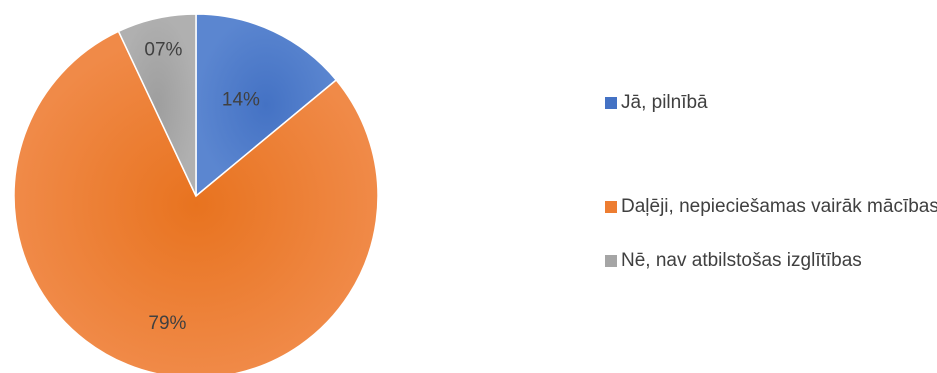 The width and height of the screenshot is (937, 373). What do you see at coordinates (611, 103) in the screenshot?
I see `legend-swatch-blue-icon` at bounding box center [611, 103].